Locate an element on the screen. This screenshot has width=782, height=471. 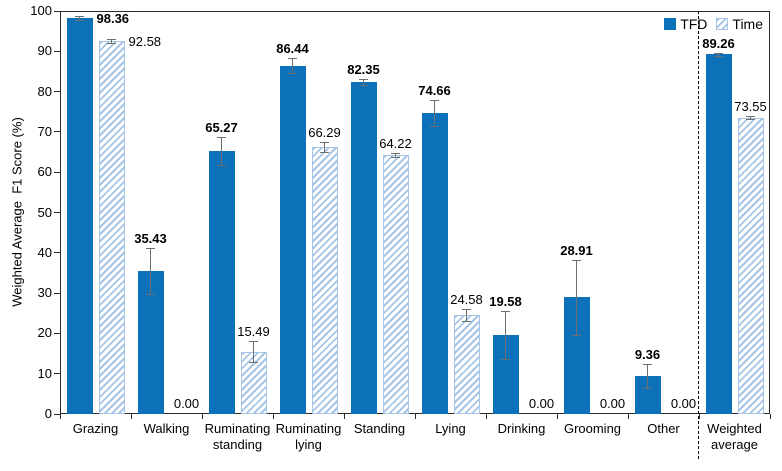
legend-item-tfd: TFD is located at coordinates (685, 24).